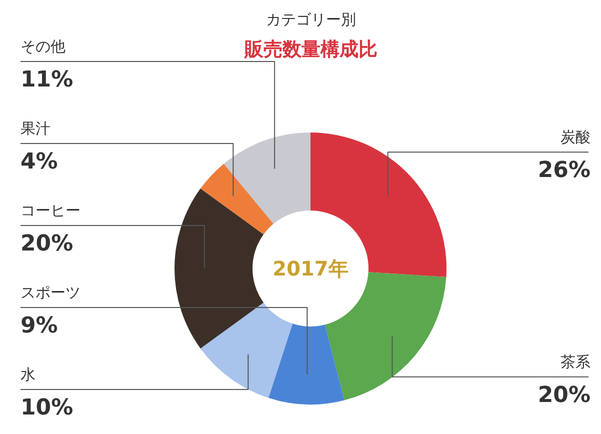 This screenshot has height=434, width=601. I want to click on slice-label: その他, so click(43, 47).